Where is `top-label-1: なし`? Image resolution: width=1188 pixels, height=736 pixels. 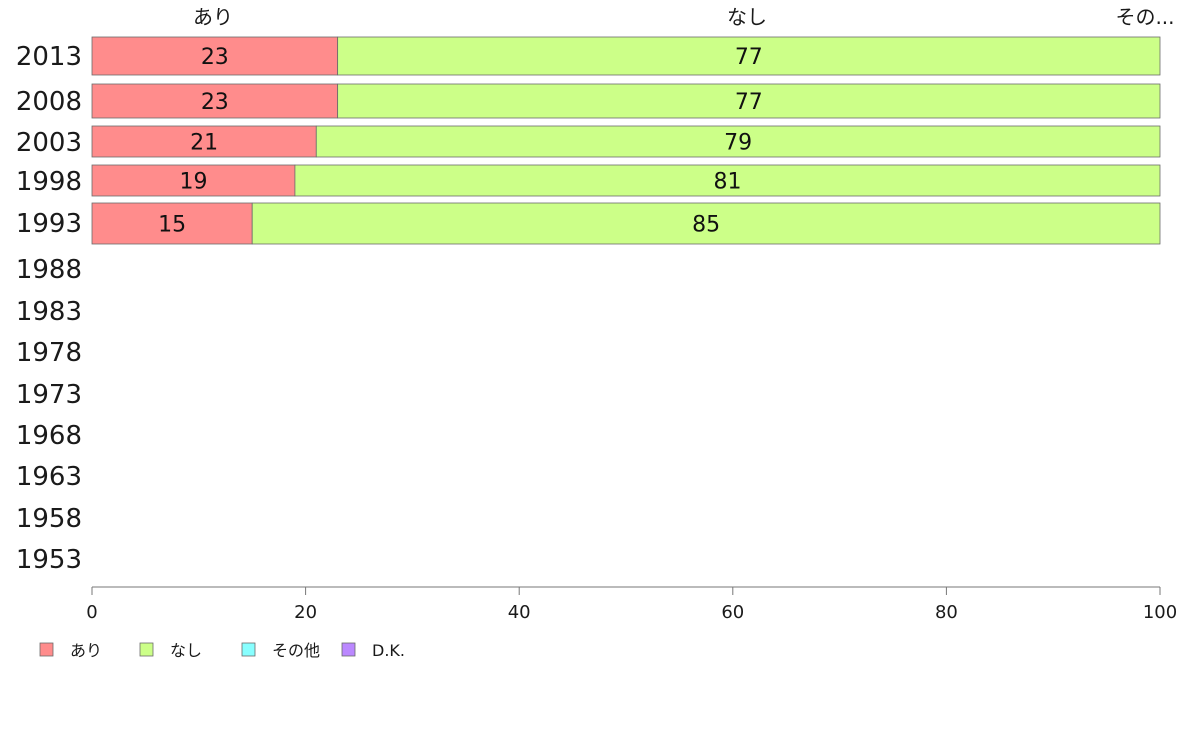 top-label-1: なし is located at coordinates (747, 17).